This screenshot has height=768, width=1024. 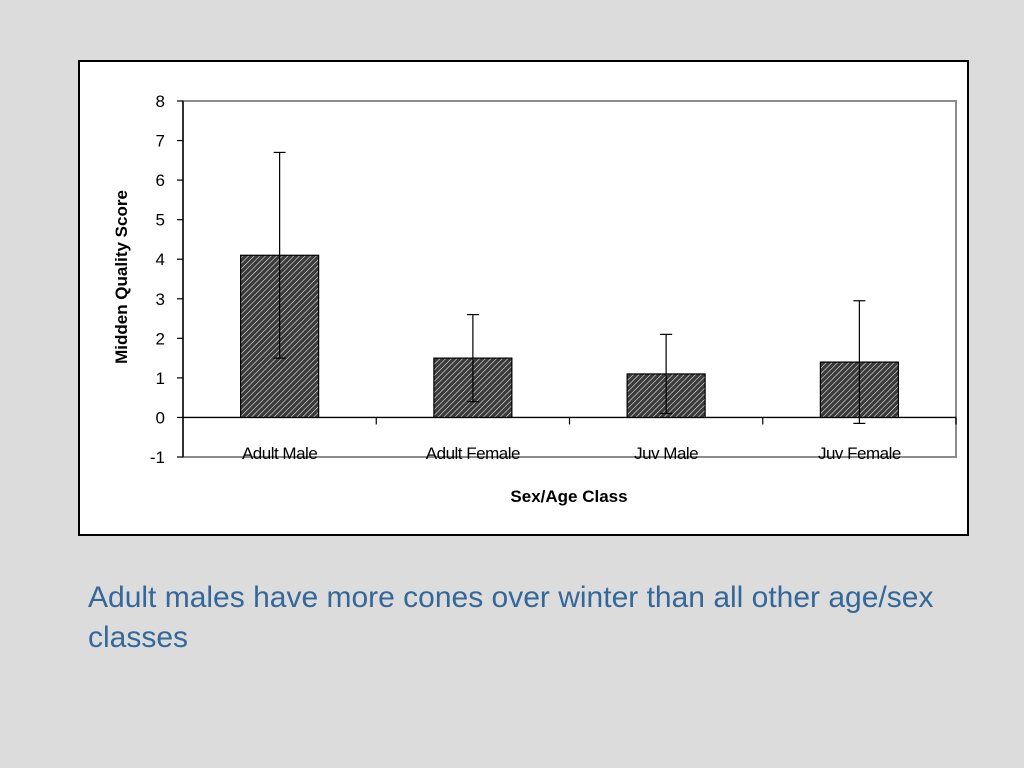 I want to click on y-tick-label-2: 1, so click(x=160, y=378).